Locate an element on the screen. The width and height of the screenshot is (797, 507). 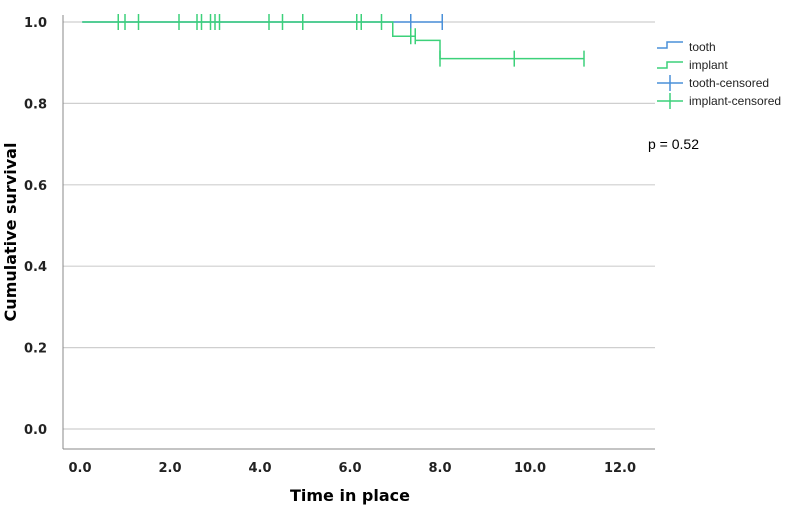
legend-tooth-label: tooth is located at coordinates (702, 47).